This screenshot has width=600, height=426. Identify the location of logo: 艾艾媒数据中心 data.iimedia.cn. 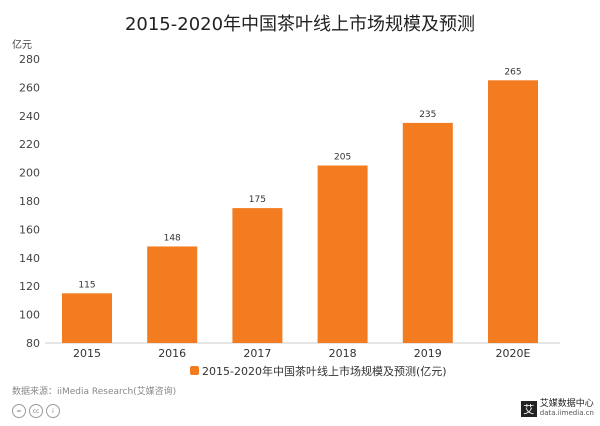
(557, 408).